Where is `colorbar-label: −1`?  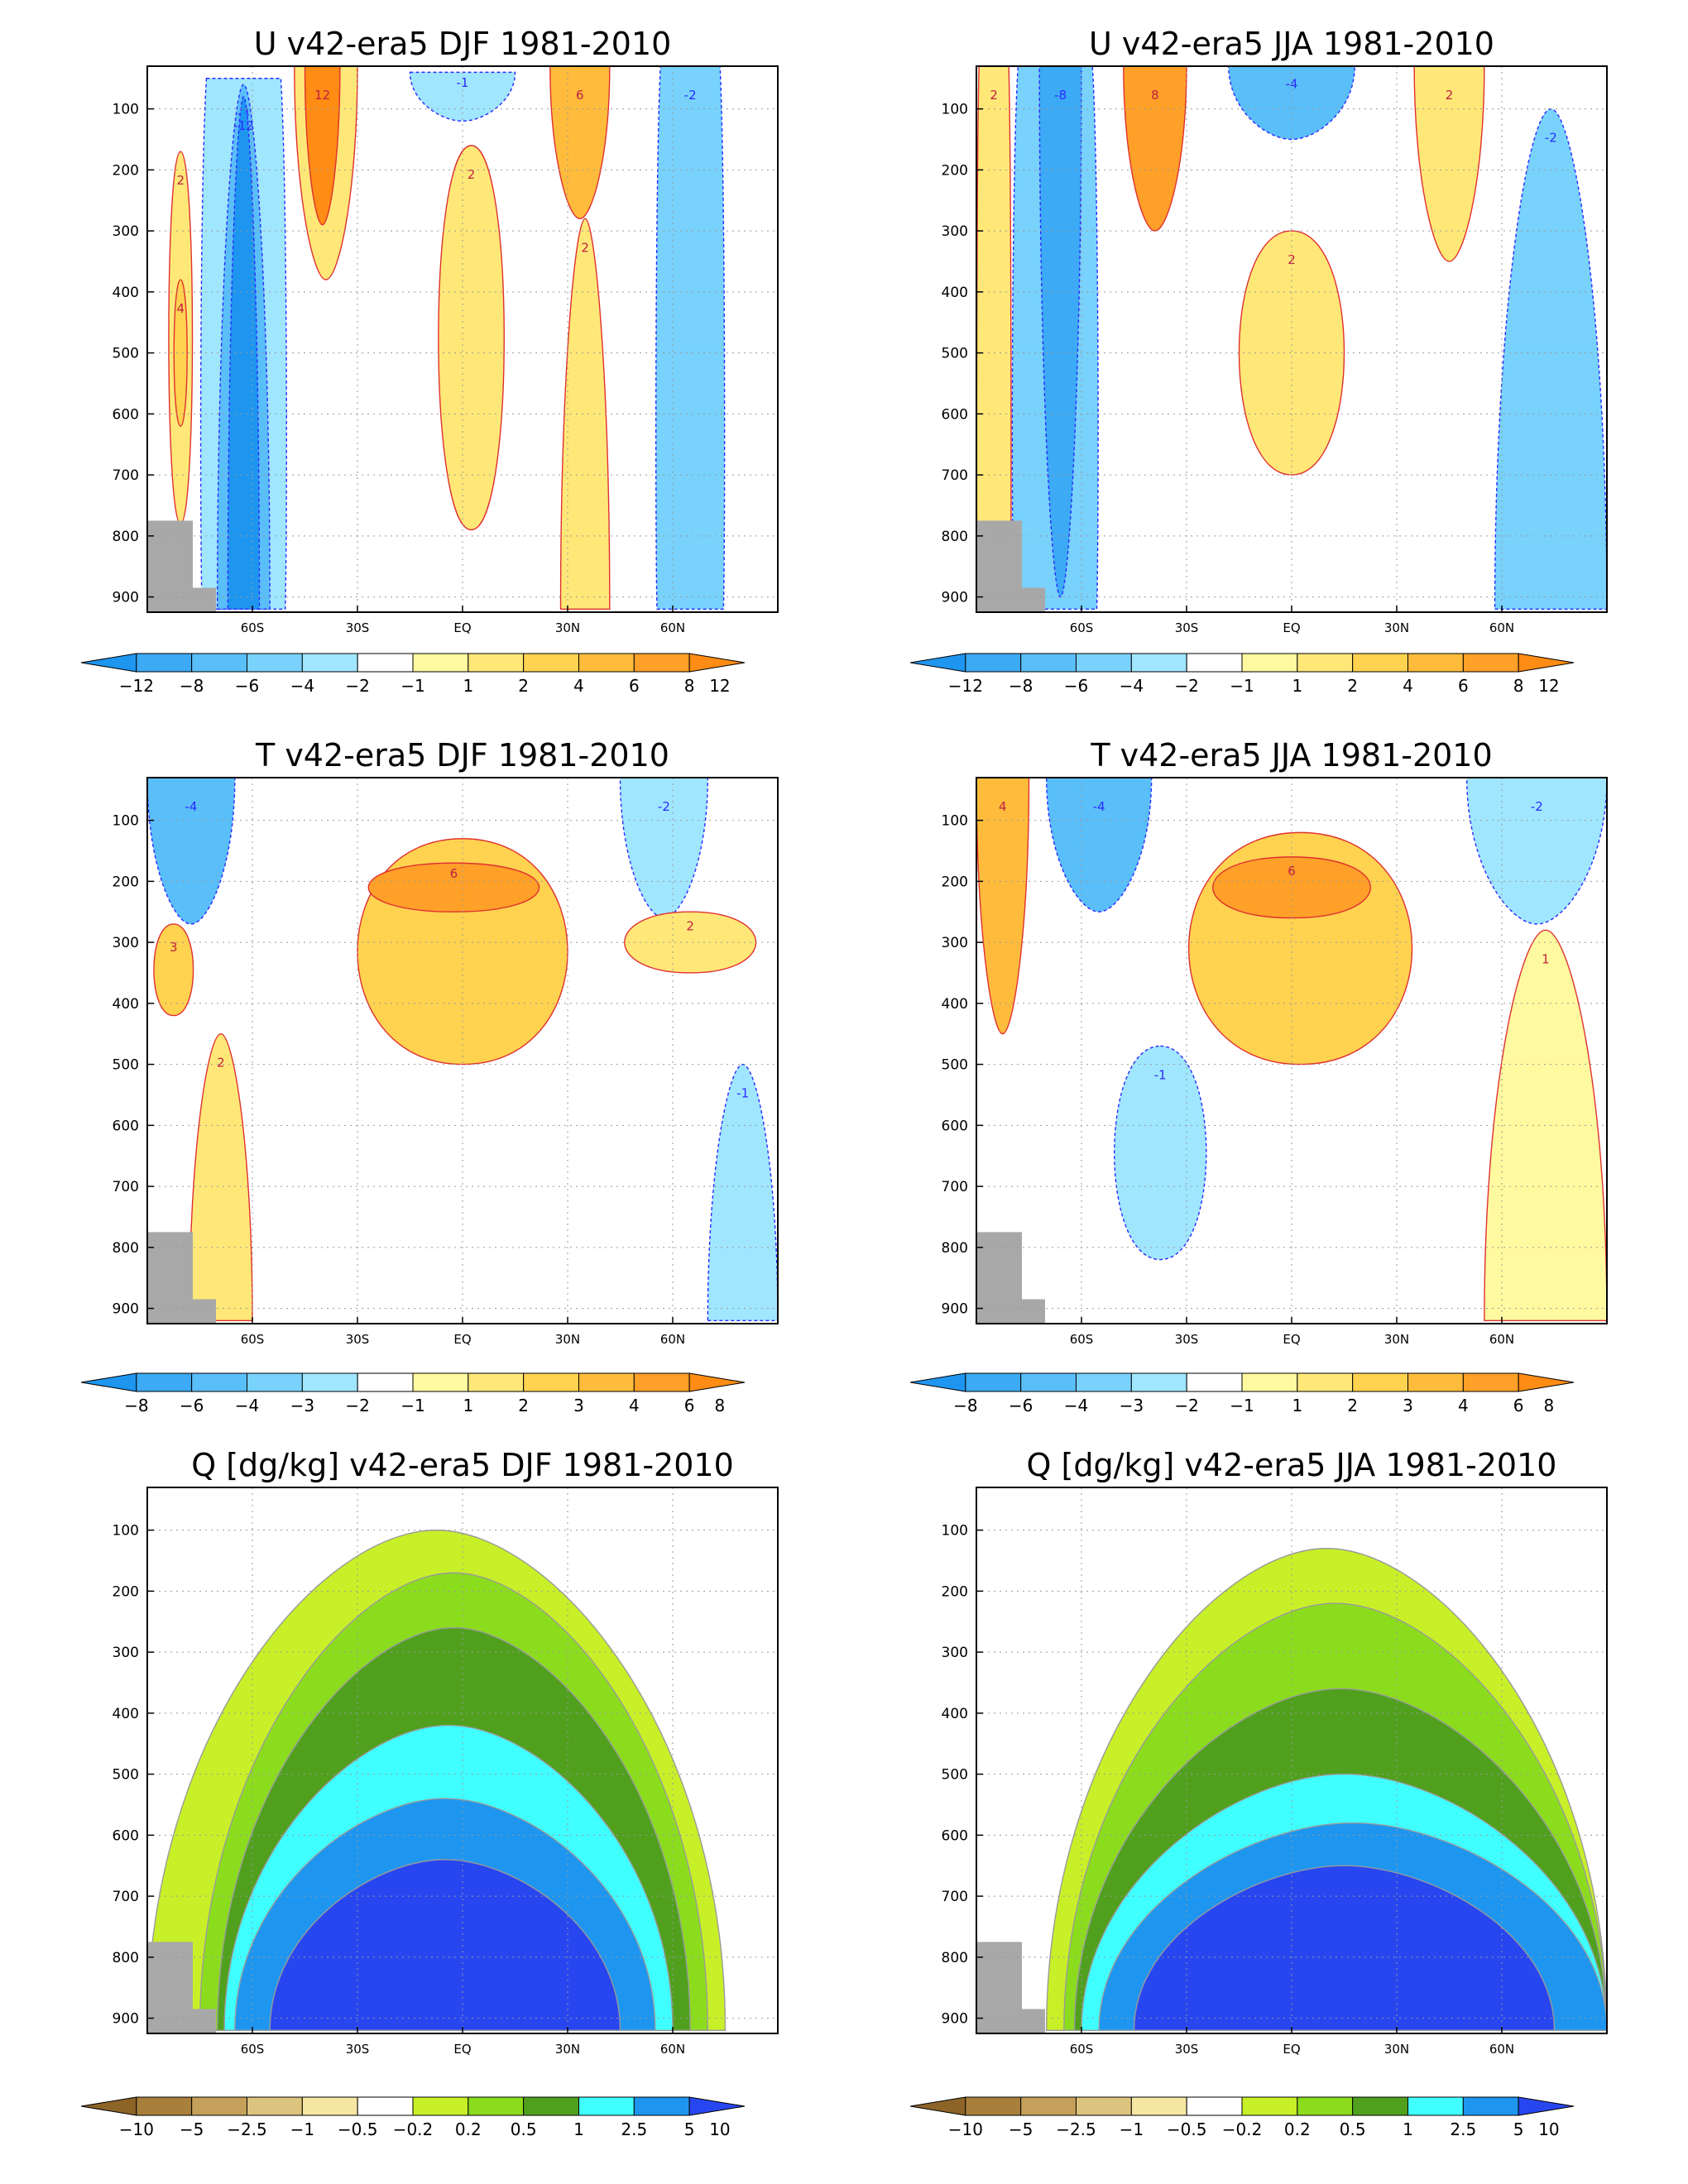 colorbar-label: −1 is located at coordinates (1132, 2129).